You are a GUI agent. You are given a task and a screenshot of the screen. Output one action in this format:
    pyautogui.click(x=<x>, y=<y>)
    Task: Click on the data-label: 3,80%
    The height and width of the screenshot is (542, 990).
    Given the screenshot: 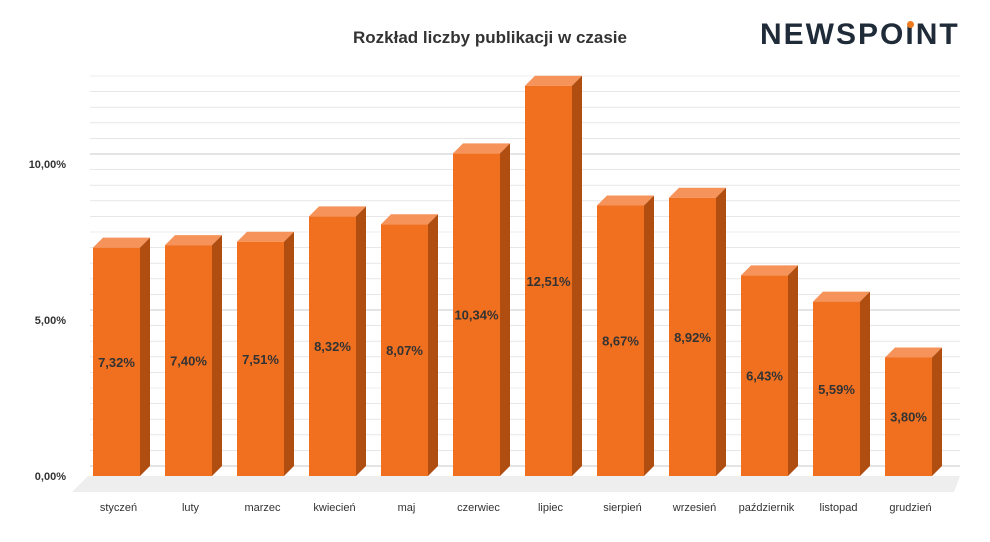 What is the action you would take?
    pyautogui.click(x=908, y=417)
    